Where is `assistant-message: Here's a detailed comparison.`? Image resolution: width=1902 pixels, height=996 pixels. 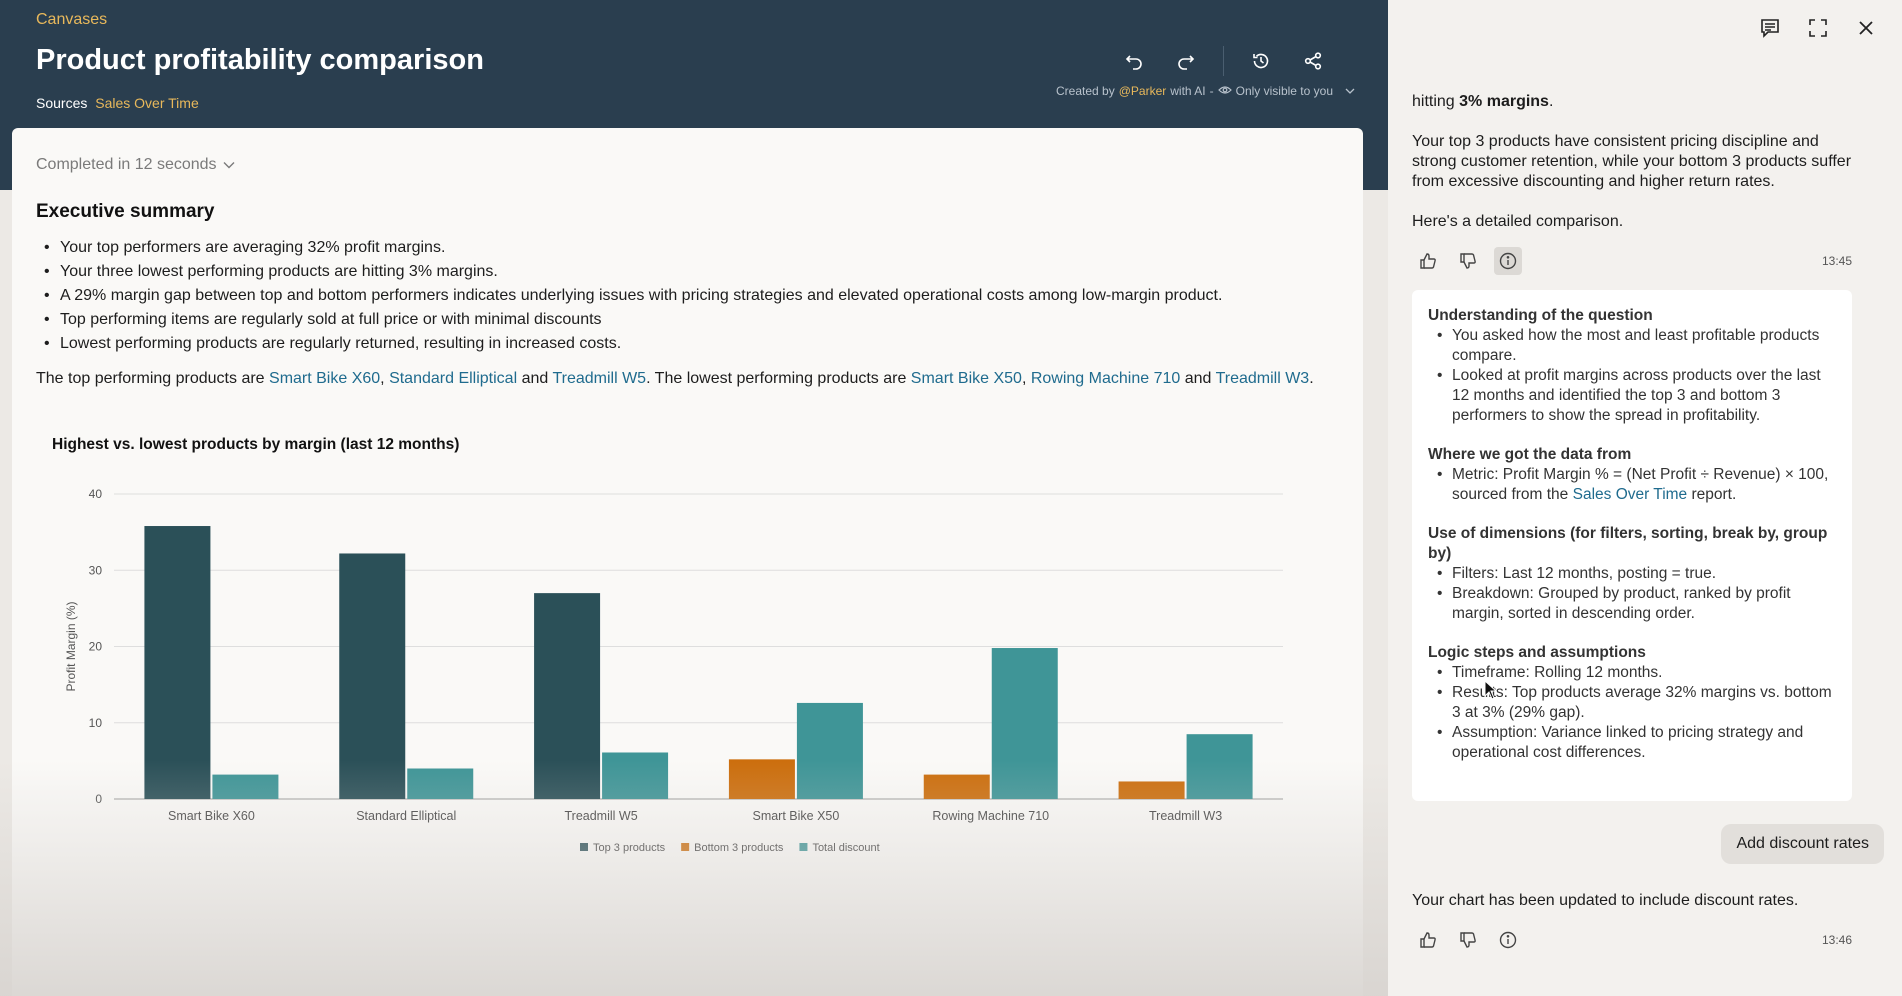
assistant-message: Here's a detailed comparison. is located at coordinates (1518, 221).